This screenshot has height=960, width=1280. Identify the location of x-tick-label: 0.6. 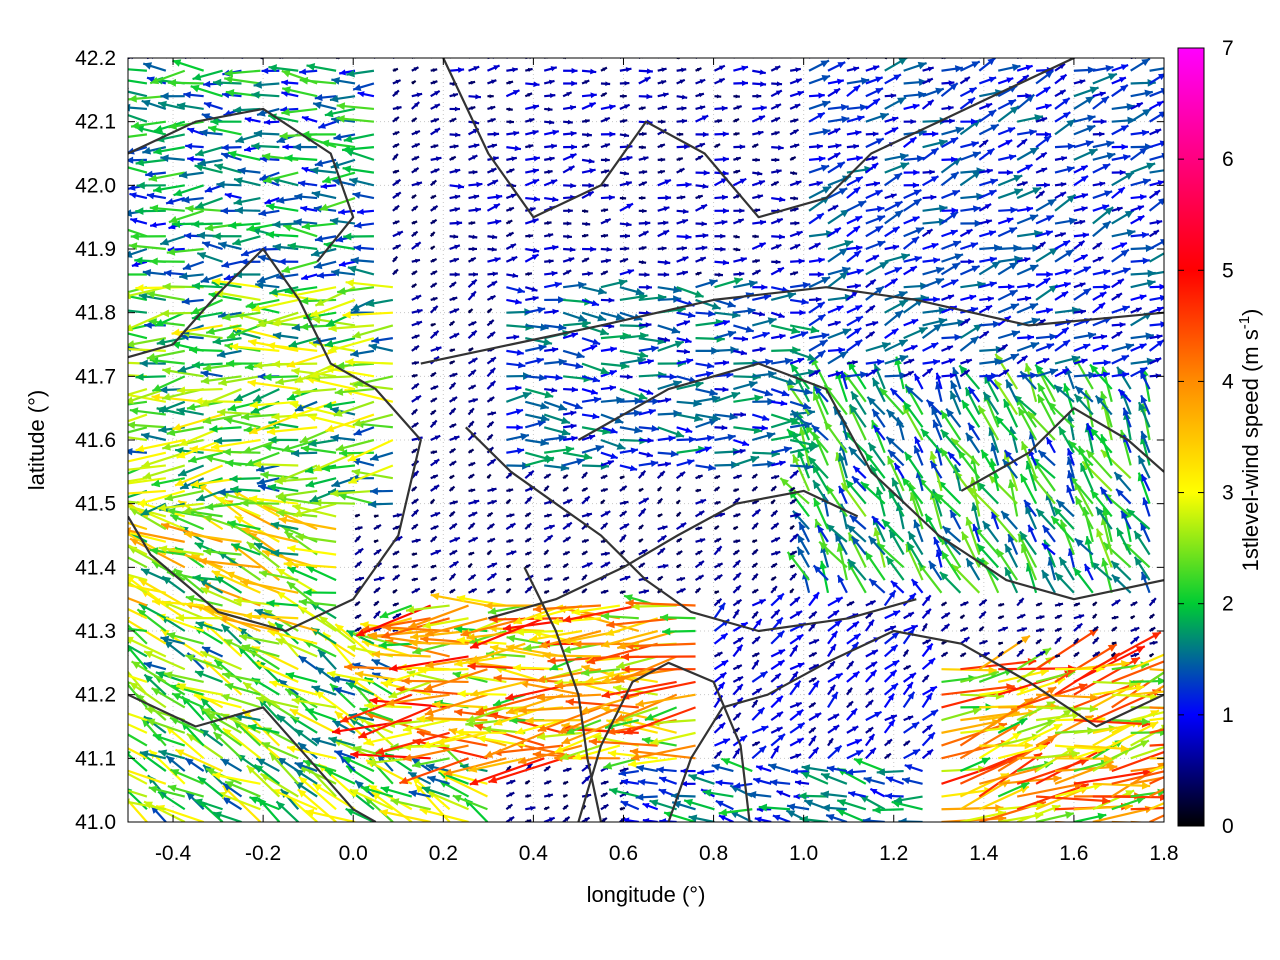
(623, 853).